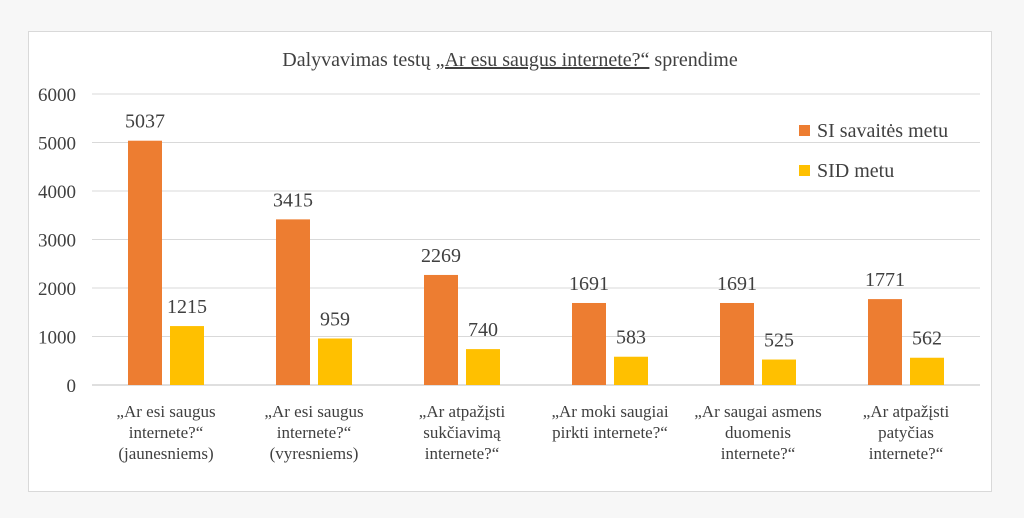  What do you see at coordinates (543, 60) in the screenshot?
I see `title-part-underlined: „Ar esu saugus internete?“` at bounding box center [543, 60].